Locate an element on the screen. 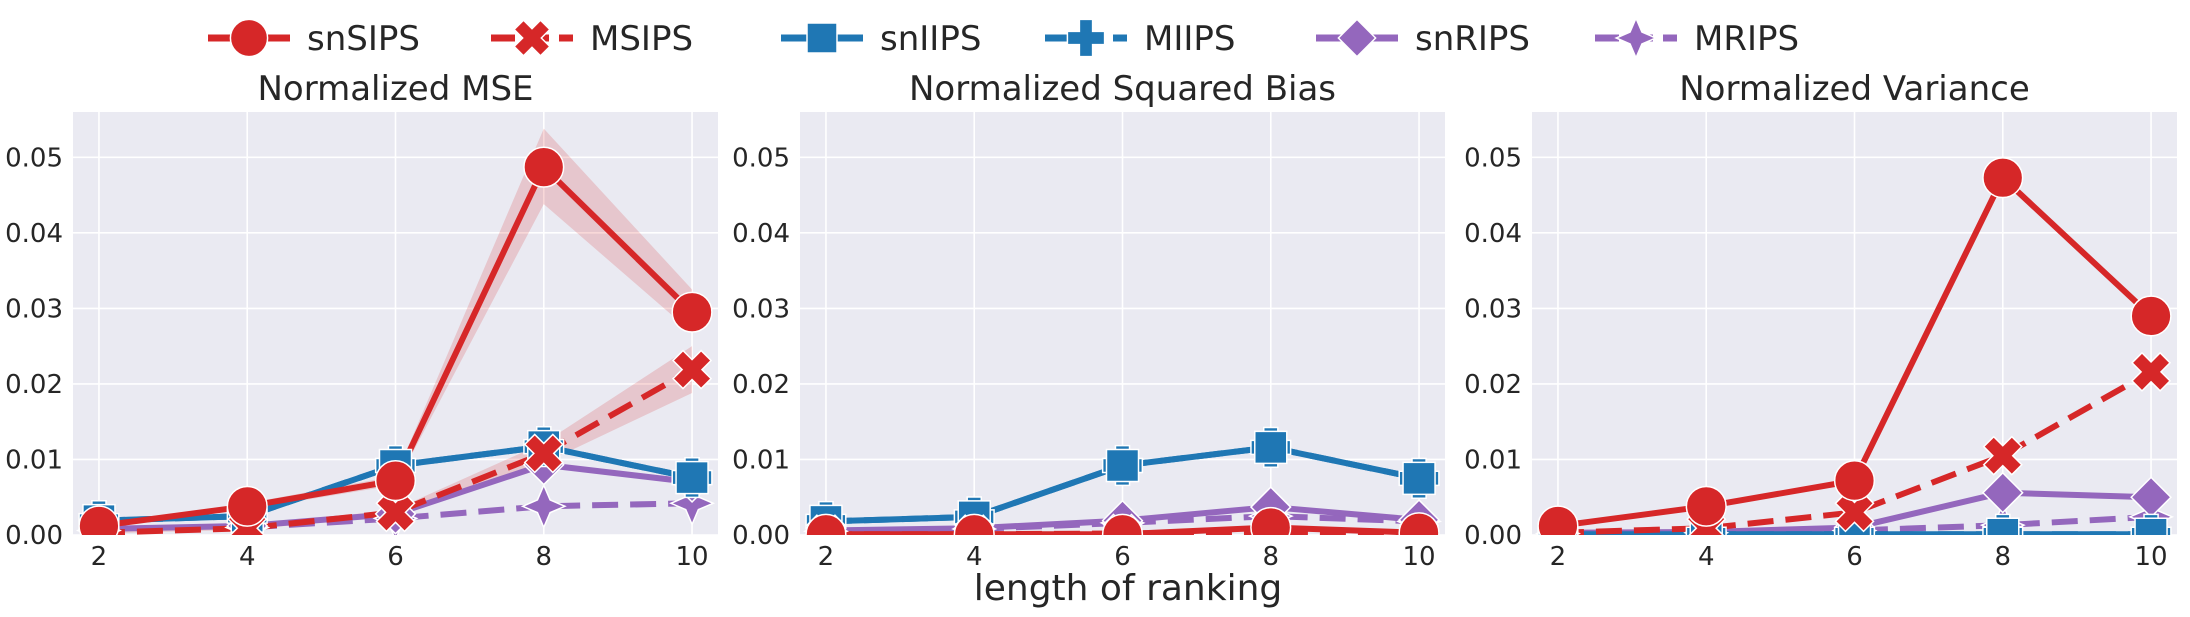 The image size is (2190, 617). x-axis-label: length of ranking is located at coordinates (1128, 588).